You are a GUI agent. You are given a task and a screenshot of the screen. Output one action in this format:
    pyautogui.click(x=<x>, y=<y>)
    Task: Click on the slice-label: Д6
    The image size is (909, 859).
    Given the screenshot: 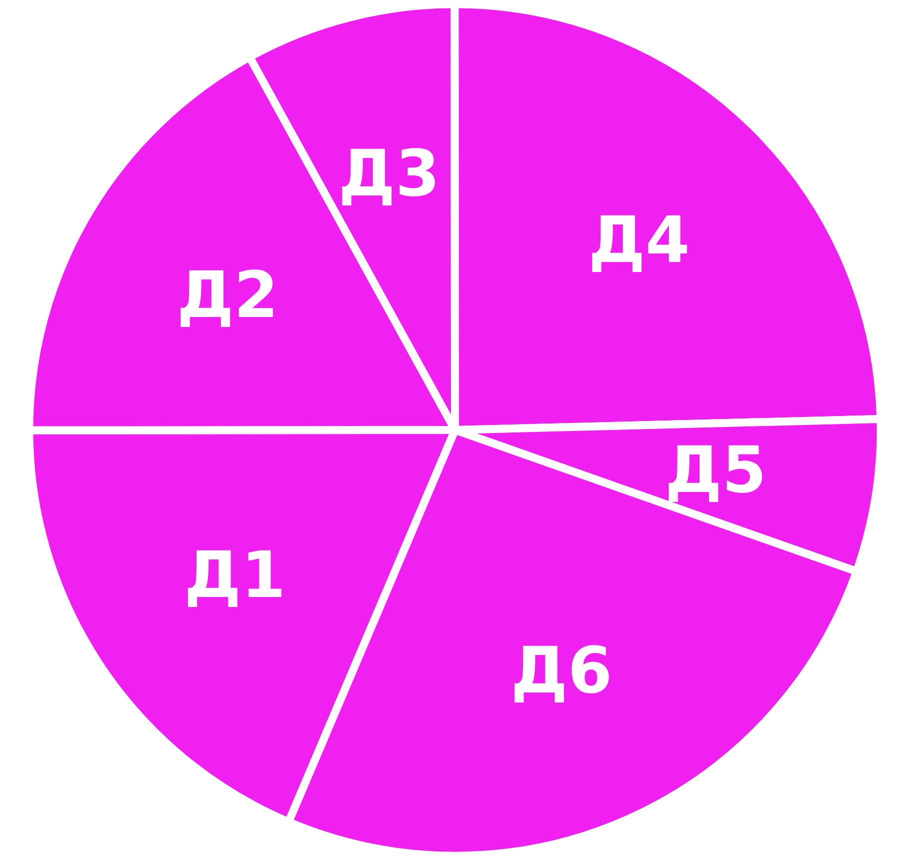 What is the action you would take?
    pyautogui.click(x=561, y=671)
    